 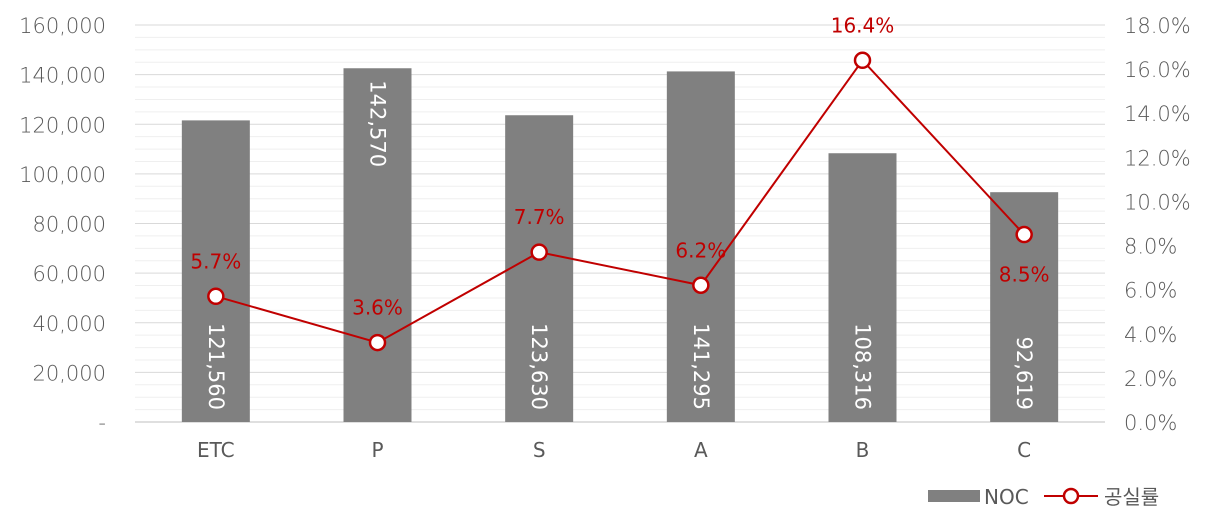 I want to click on vacancy-data-label: 8.5%, so click(x=1024, y=275).